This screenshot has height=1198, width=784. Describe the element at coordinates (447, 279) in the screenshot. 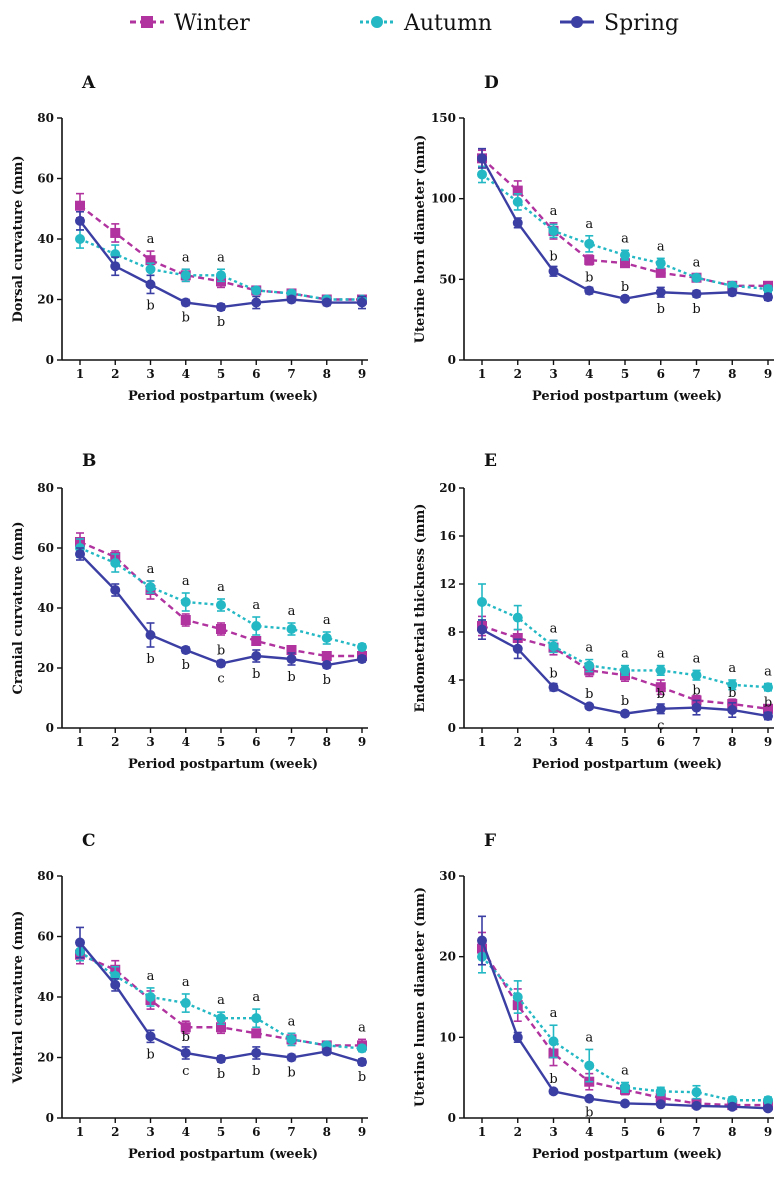

I see `y-tick-label: 50` at that location.